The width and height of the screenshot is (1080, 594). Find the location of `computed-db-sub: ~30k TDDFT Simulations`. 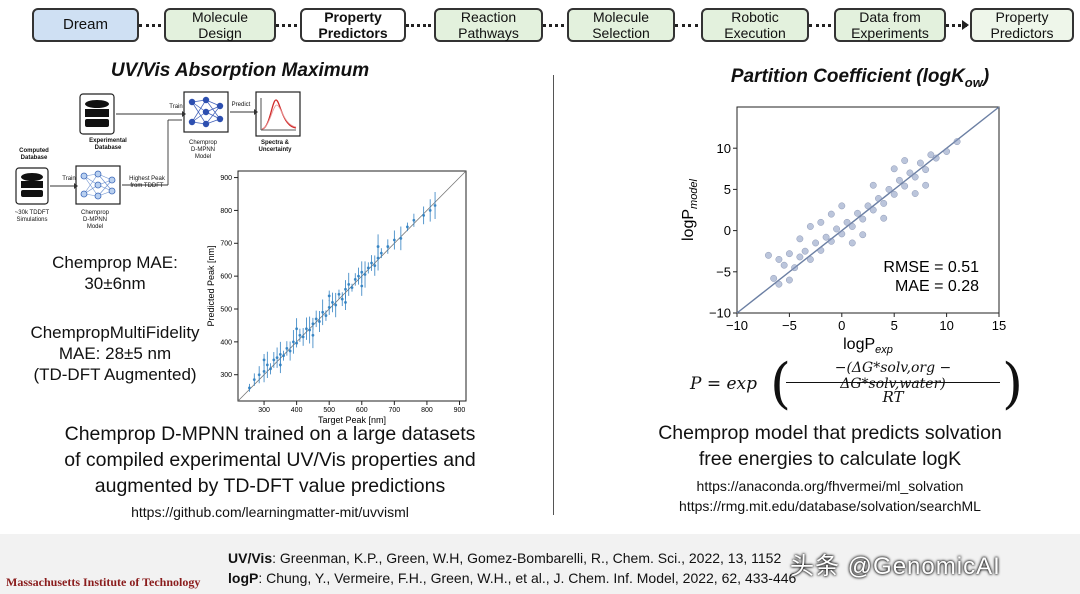

computed-db-sub: ~30k TDDFT Simulations is located at coordinates (32, 216).